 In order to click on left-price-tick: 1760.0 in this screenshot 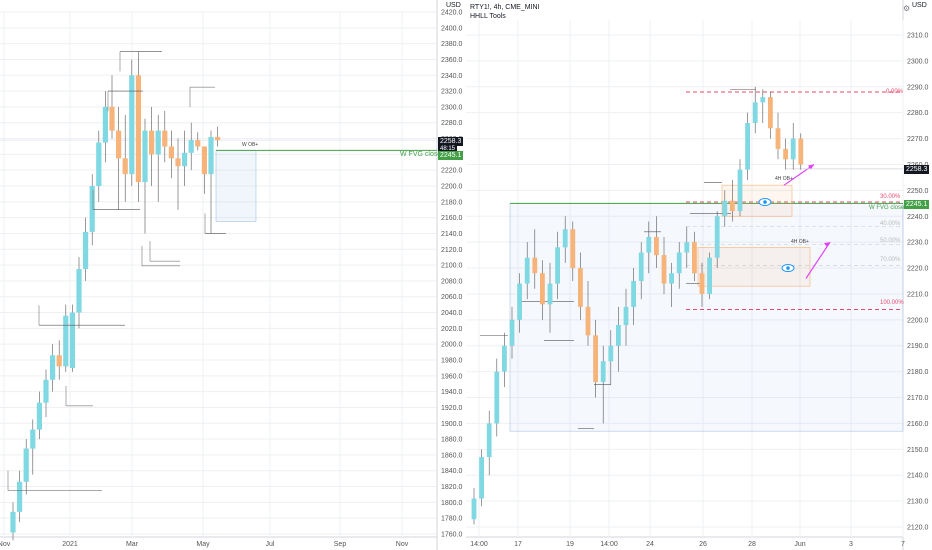, I will do `click(452, 535)`.